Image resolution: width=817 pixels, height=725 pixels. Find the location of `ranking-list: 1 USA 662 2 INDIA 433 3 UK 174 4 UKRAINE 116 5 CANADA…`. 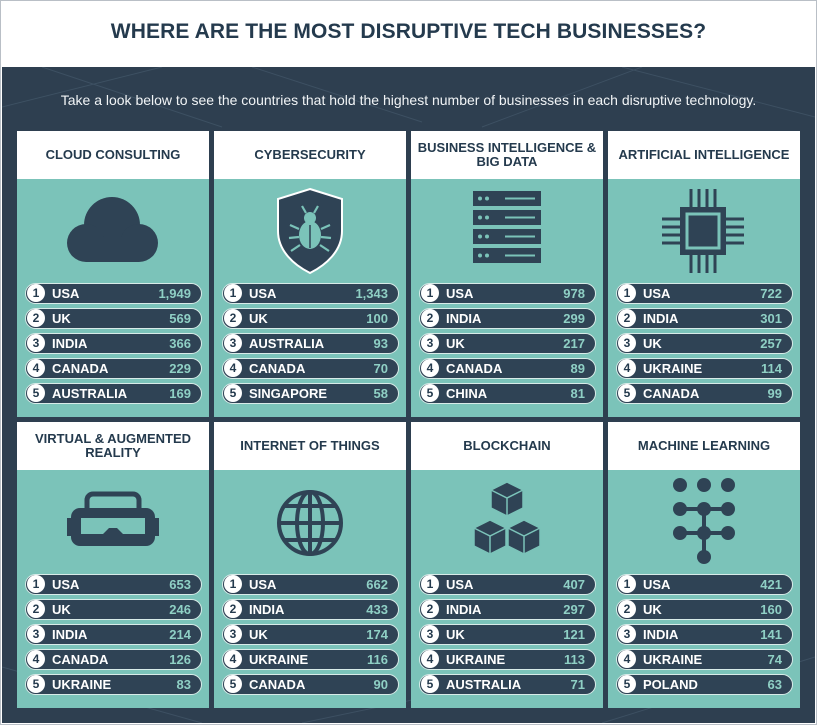

ranking-list: 1 USA 662 2 INDIA 433 3 UK 174 4 UKRAINE 116 5 CANADA… is located at coordinates (310, 636).